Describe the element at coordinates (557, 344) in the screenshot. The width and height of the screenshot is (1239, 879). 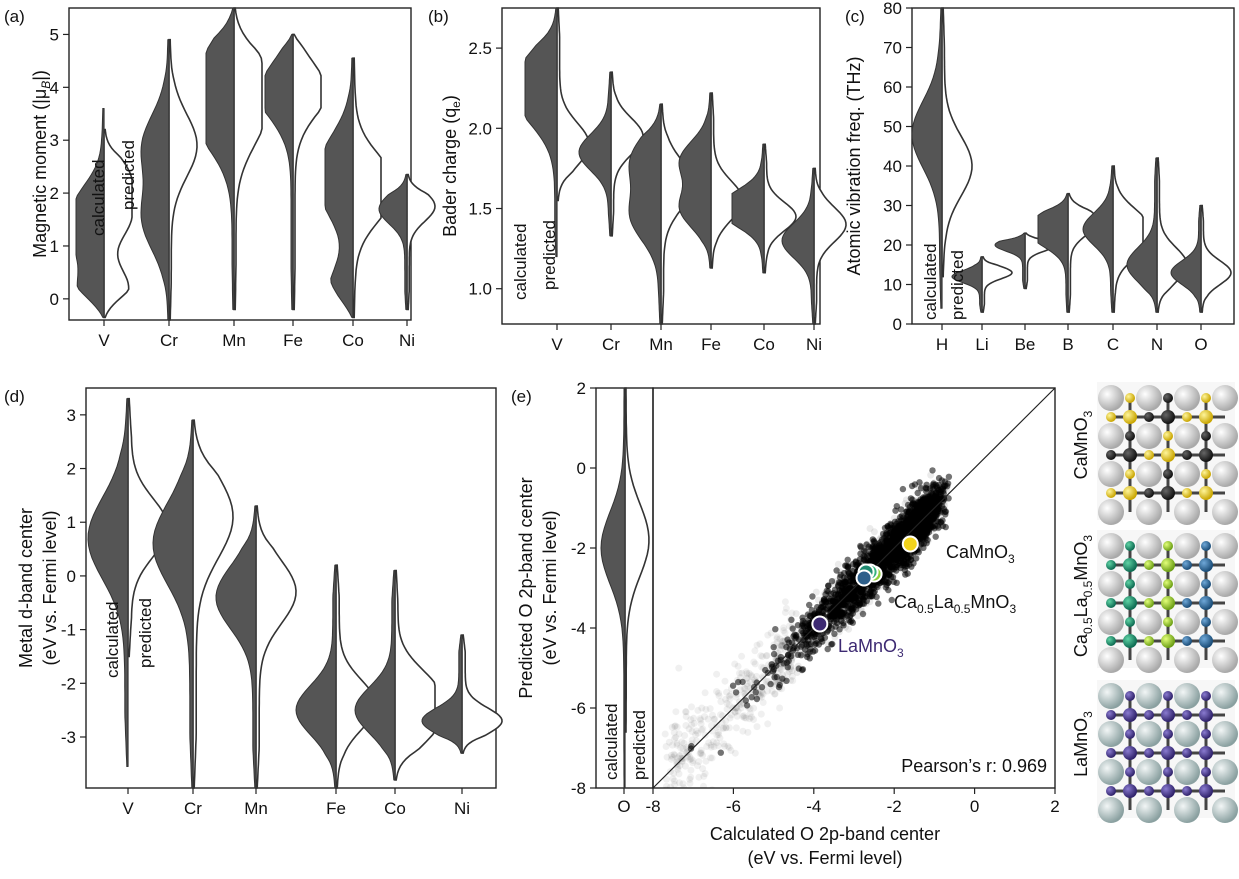
I see `x-tick-label: V` at that location.